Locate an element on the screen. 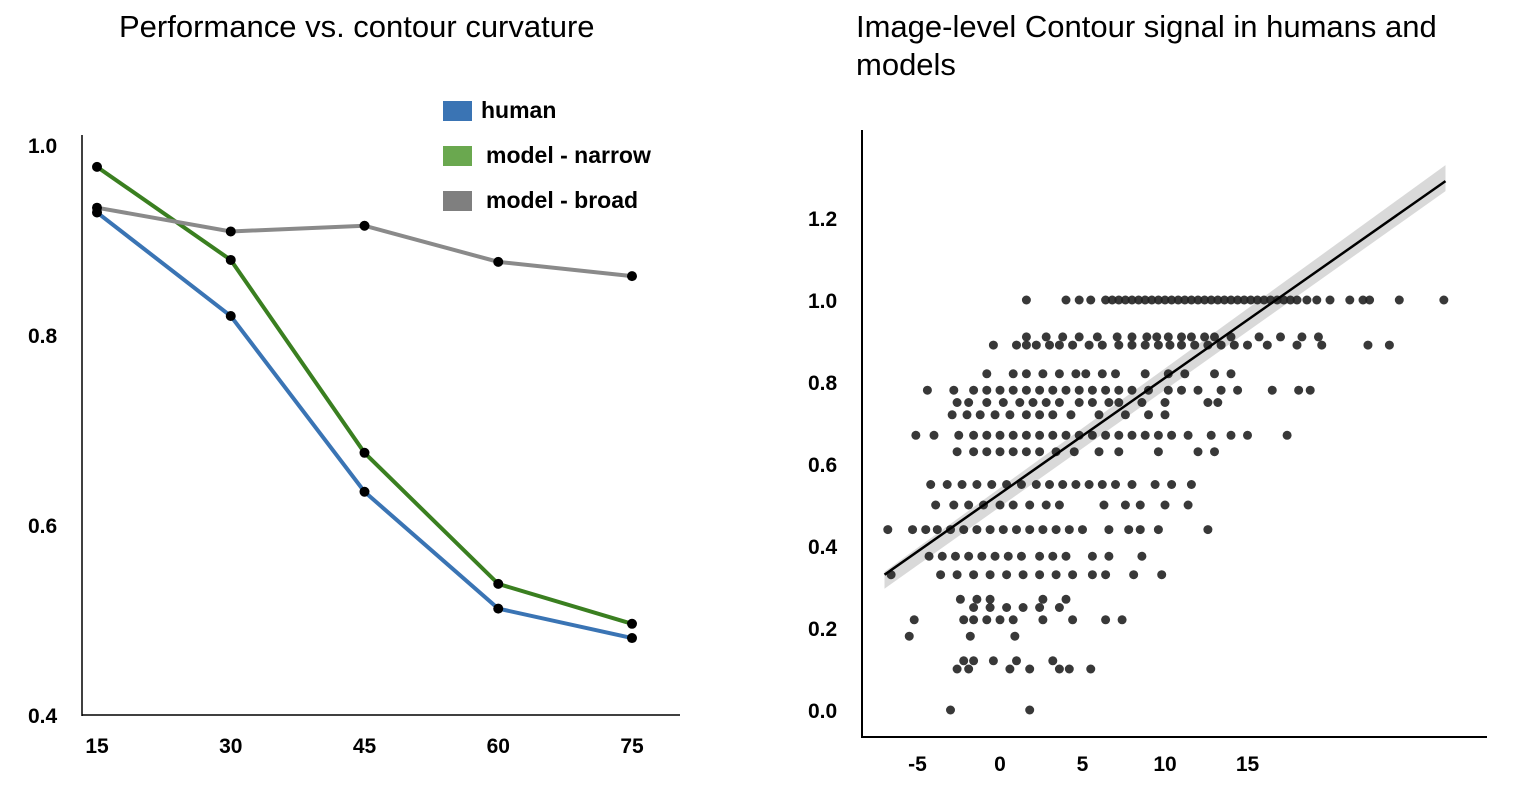 The width and height of the screenshot is (1519, 788). right-y-tick-label: 1.0 is located at coordinates (822, 301).